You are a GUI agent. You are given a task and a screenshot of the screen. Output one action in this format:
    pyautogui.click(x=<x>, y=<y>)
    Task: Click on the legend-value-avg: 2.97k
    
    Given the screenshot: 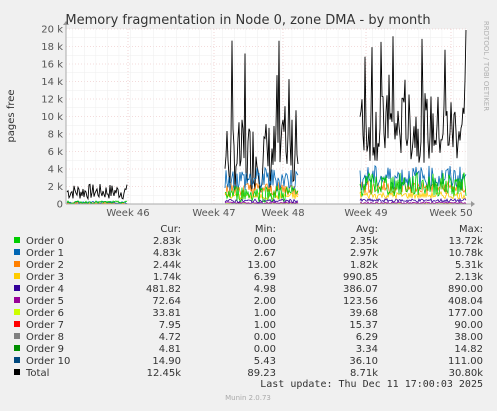 What is the action you would take?
    pyautogui.click(x=364, y=253)
    